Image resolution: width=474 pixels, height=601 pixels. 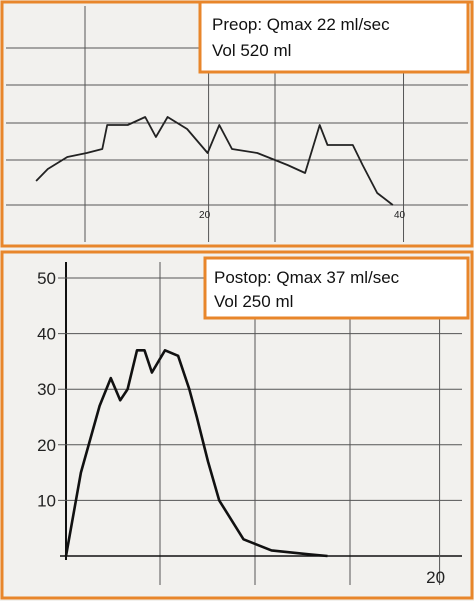 What do you see at coordinates (46, 500) in the screenshot?
I see `y-tick-label: 10` at bounding box center [46, 500].